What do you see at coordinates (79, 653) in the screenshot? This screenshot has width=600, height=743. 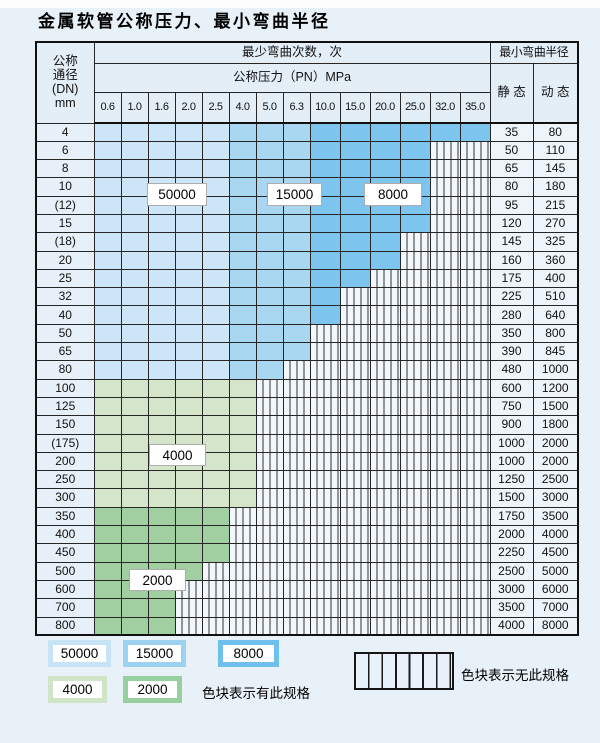 I see `legend-swatch-50000: 50000` at bounding box center [79, 653].